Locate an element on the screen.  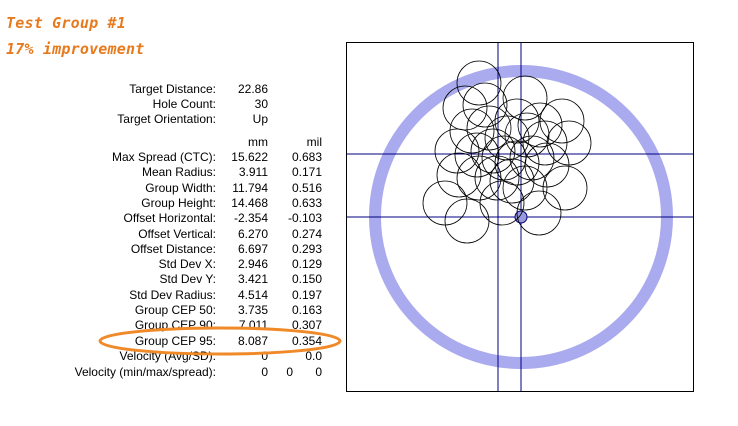
stat-mm: 4.514 is located at coordinates (252, 295).